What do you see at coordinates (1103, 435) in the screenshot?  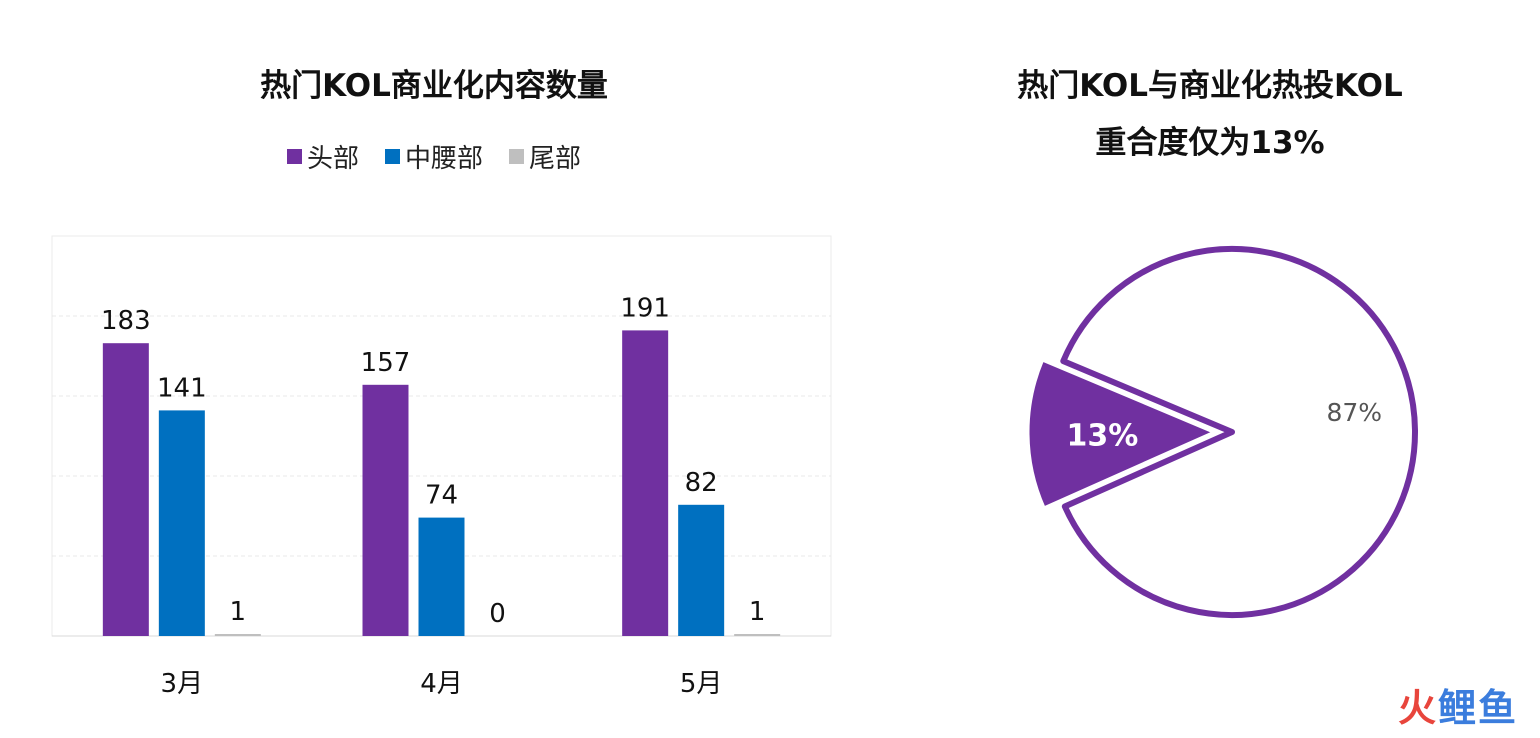 I see `pie-label-small: 13%` at bounding box center [1103, 435].